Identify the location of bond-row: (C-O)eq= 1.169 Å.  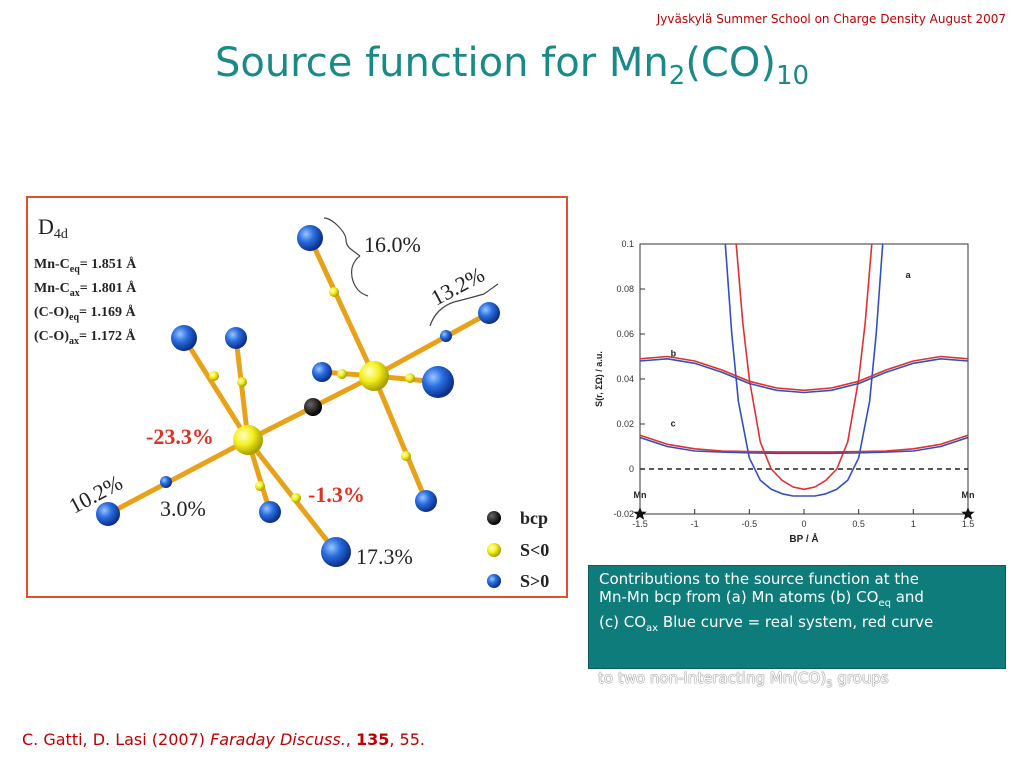
(85, 313).